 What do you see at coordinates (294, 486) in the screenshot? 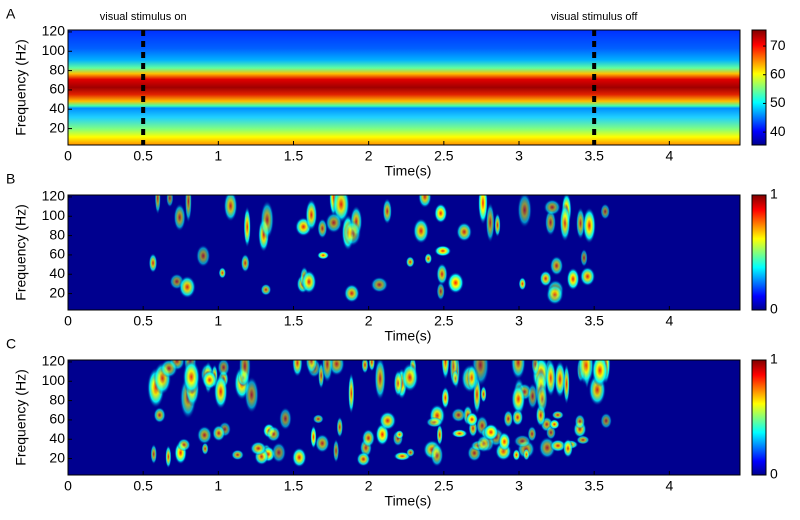
I see `x-tick-label: 1.5` at bounding box center [294, 486].